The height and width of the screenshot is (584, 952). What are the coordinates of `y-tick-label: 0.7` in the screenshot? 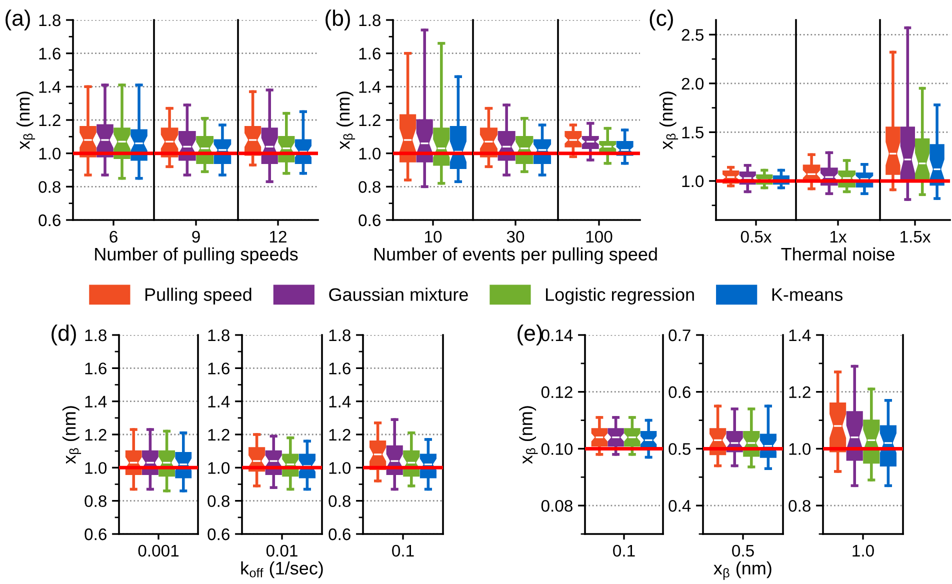 It's located at (679, 335).